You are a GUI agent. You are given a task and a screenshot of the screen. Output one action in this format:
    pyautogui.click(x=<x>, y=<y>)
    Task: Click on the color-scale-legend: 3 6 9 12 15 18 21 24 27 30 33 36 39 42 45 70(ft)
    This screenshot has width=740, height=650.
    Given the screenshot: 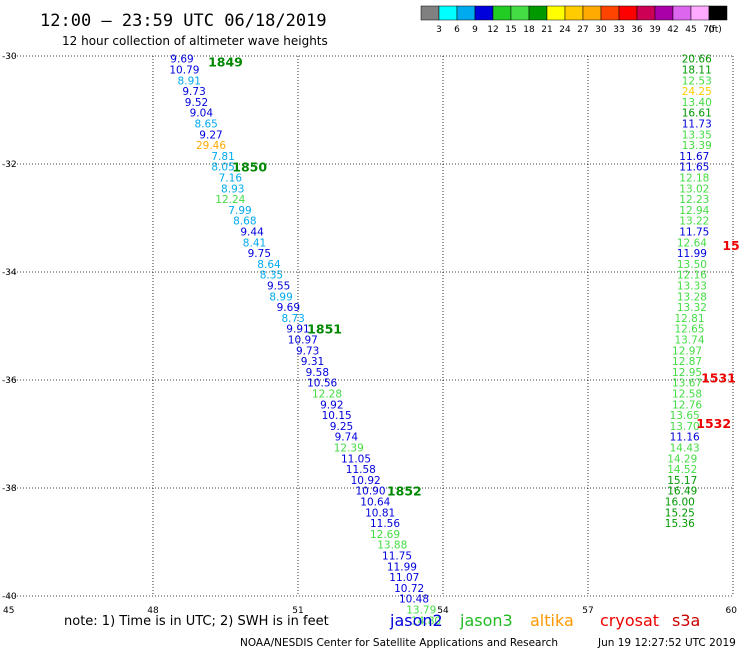 What is the action you would take?
    pyautogui.click(x=574, y=20)
    